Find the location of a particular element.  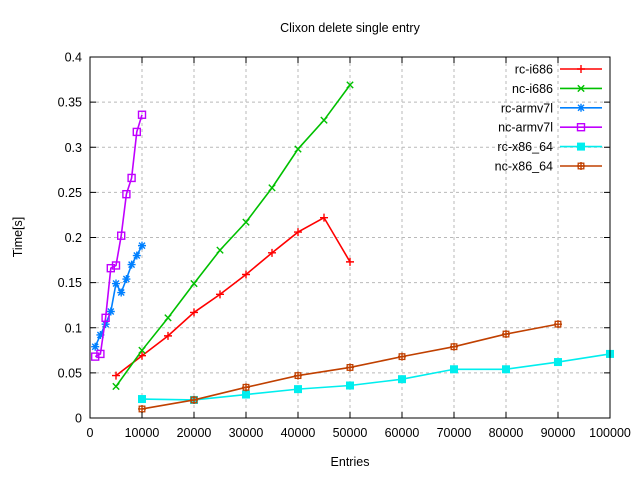

series-line-rc-armv7l is located at coordinates (118, 296).